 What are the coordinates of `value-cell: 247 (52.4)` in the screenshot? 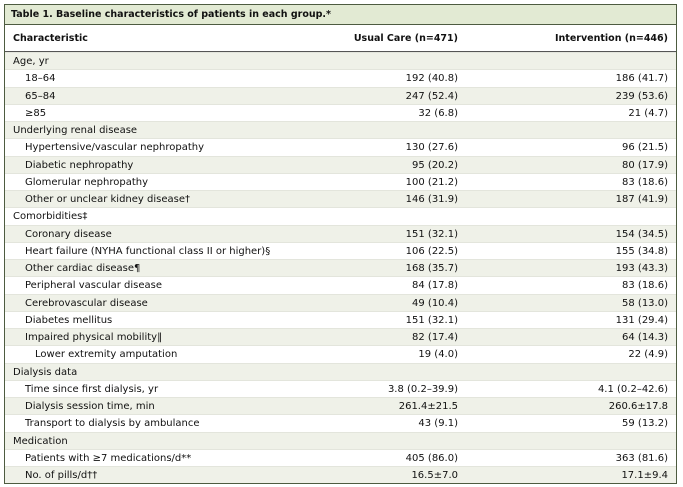 It's located at (431, 96).